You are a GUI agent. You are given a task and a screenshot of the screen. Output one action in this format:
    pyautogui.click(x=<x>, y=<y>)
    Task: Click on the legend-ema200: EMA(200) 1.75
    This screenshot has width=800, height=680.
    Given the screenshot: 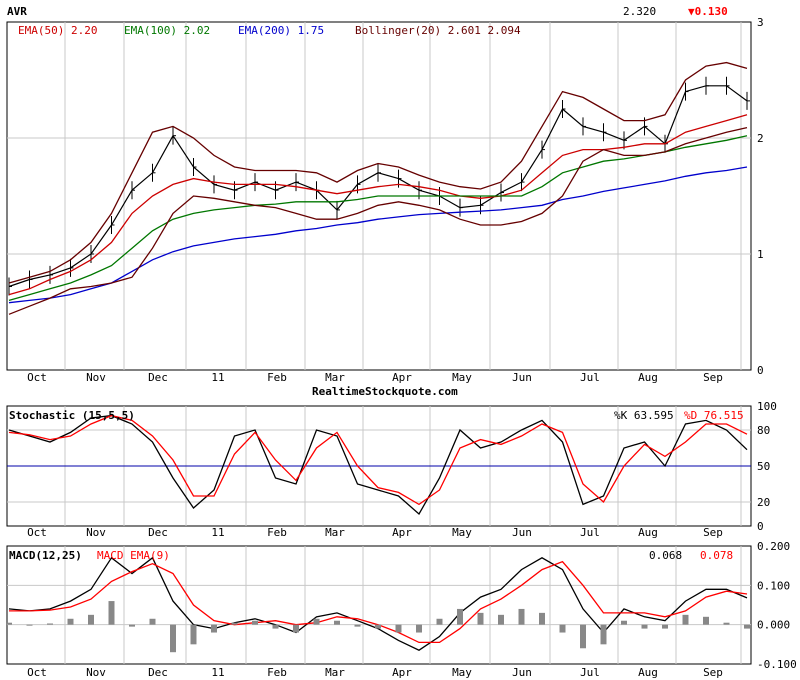 What is the action you would take?
    pyautogui.click(x=281, y=30)
    